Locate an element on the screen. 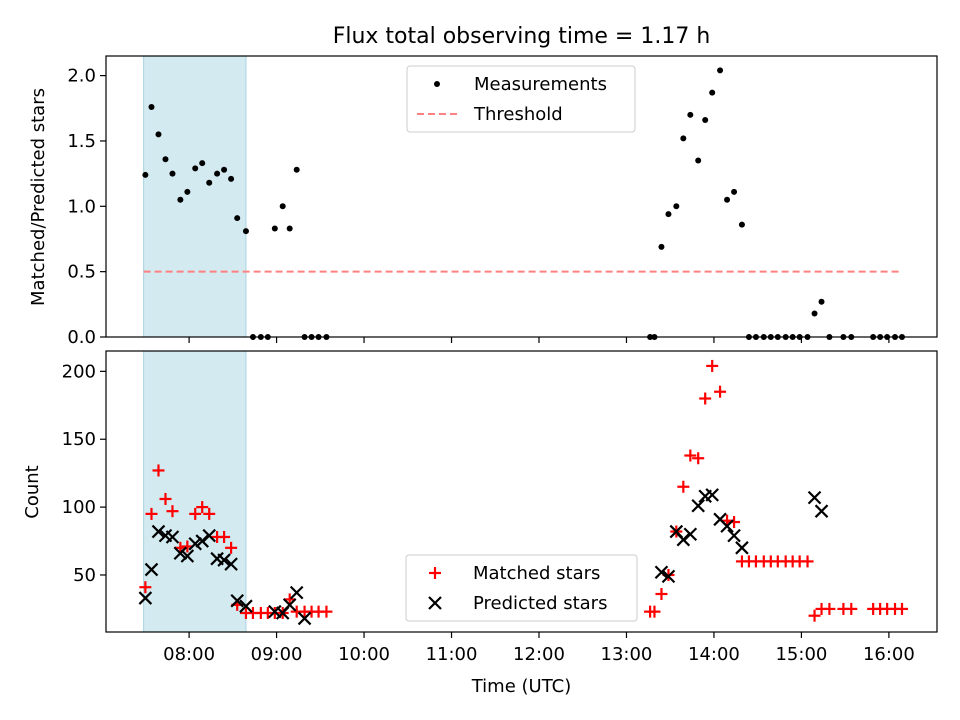  bottom-shaded-span is located at coordinates (195, 491).